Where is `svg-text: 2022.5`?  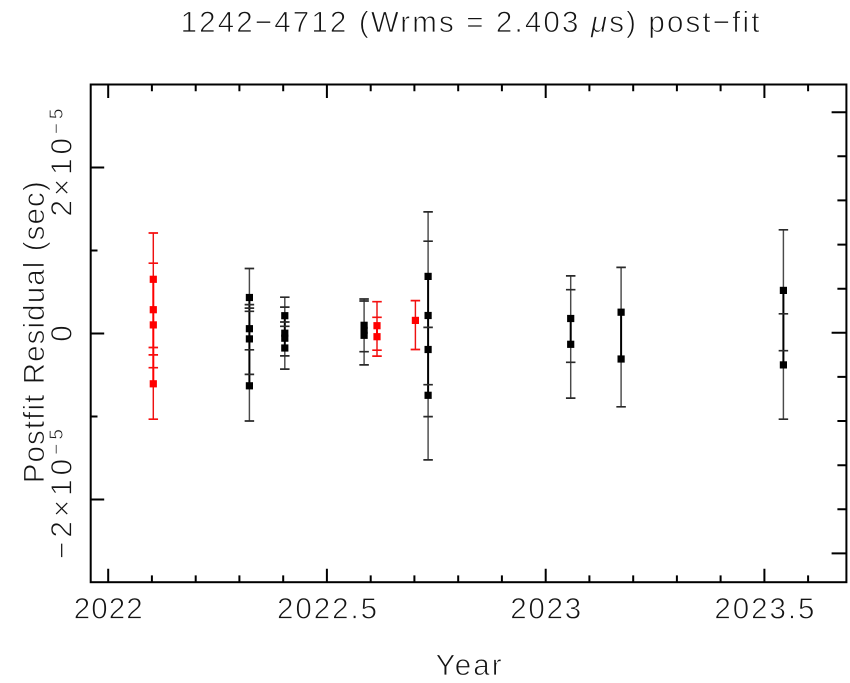
svg-text: 2022.5 is located at coordinates (327, 608).